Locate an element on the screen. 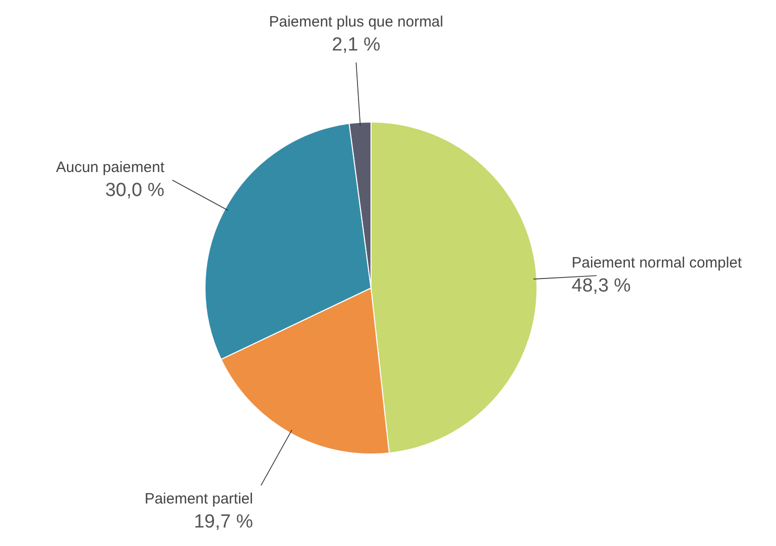 The image size is (776, 546). slice-label: Paiement plus que normal is located at coordinates (356, 21).